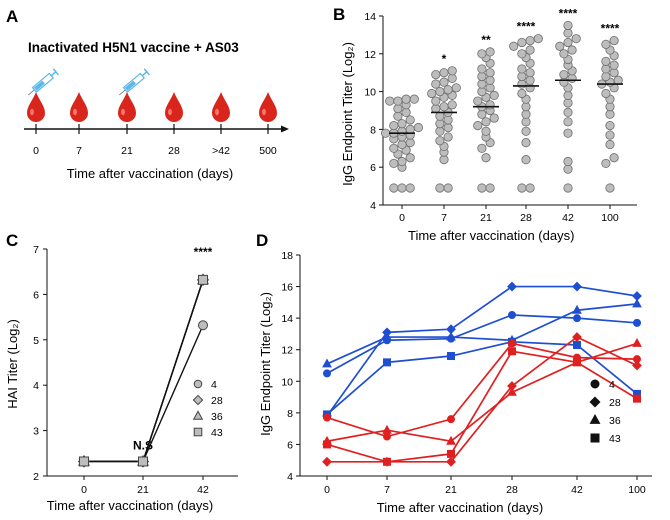 The width and height of the screenshot is (670, 520). I want to click on panel-d-y-tick-label: 6, so click(290, 445).